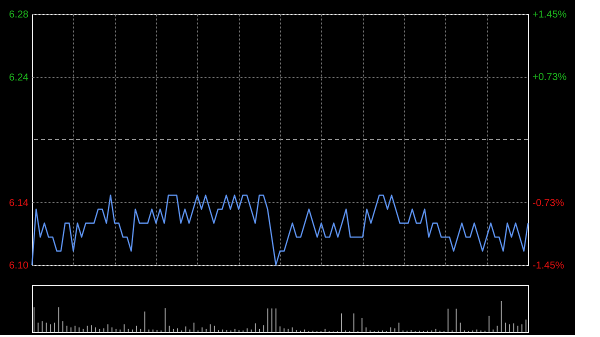 This screenshot has width=600, height=337. What do you see at coordinates (549, 77) in the screenshot?
I see `y2-tick-label: +0.73%` at bounding box center [549, 77].